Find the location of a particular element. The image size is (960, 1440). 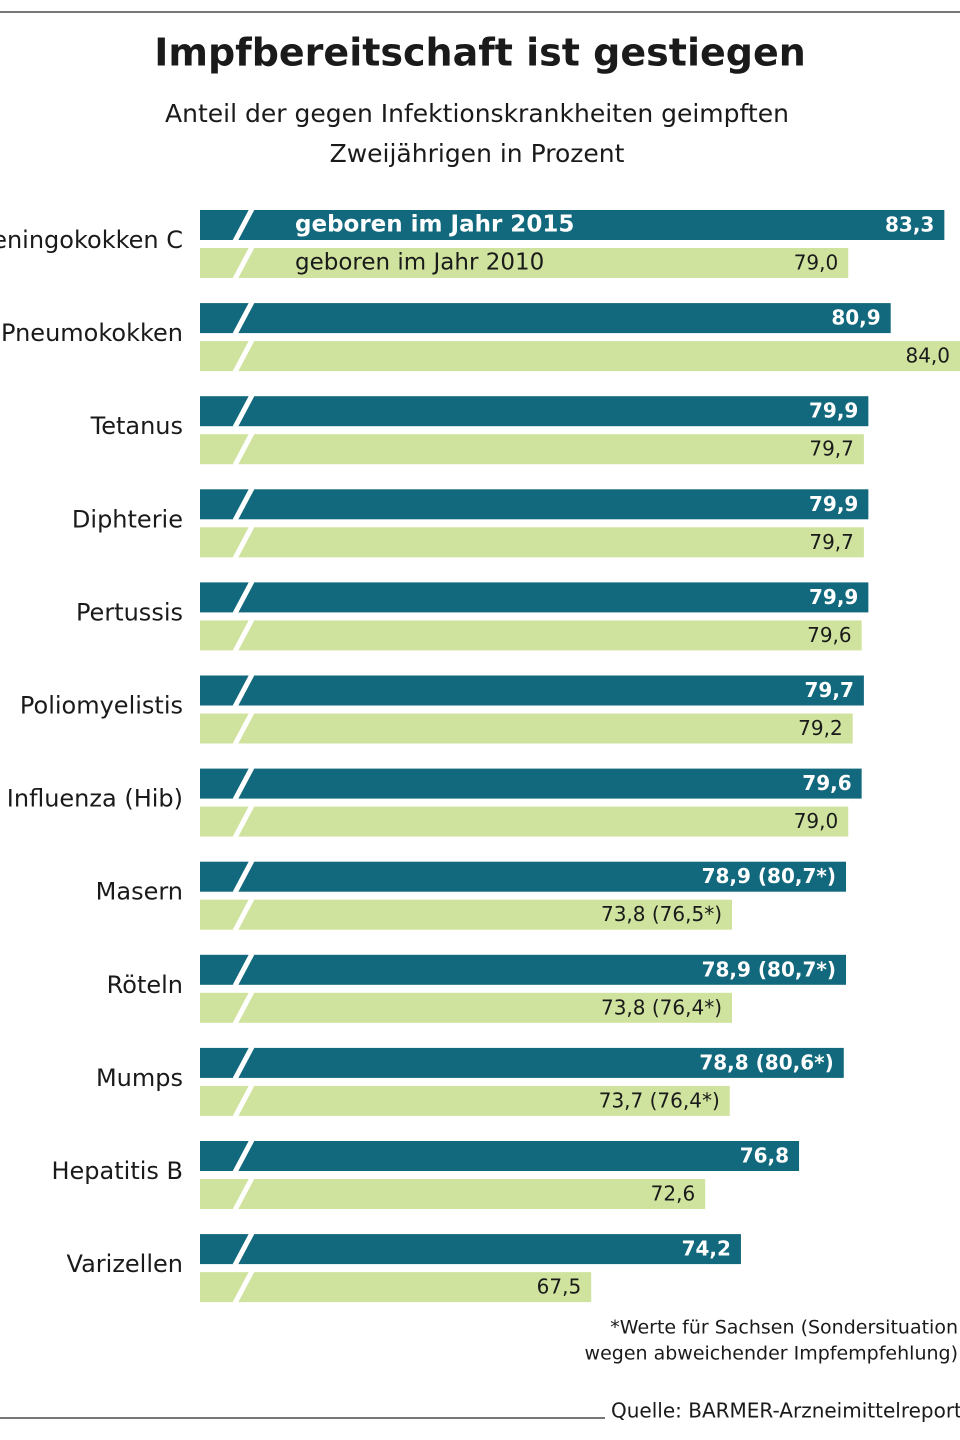

value-label: 67,5 is located at coordinates (559, 1287).